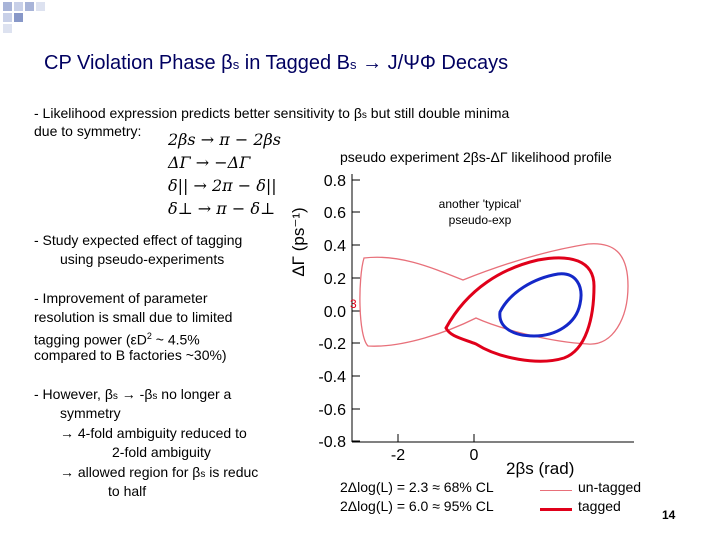 This screenshot has width=720, height=540. I want to click on study-bullet: - Study expected effect of tagging, so click(138, 240).